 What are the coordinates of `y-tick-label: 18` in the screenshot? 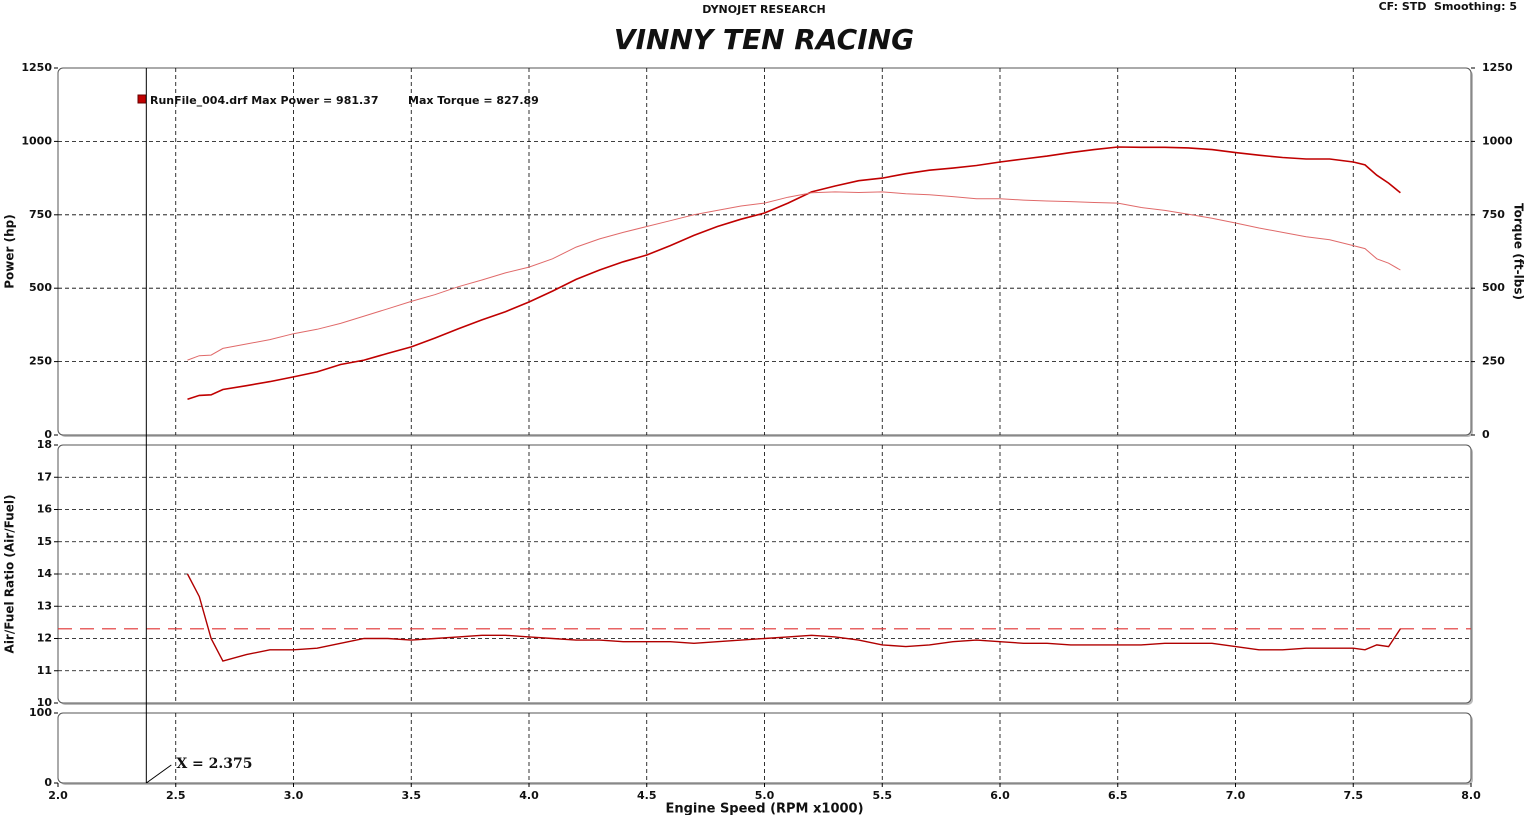 It's located at (44, 444).